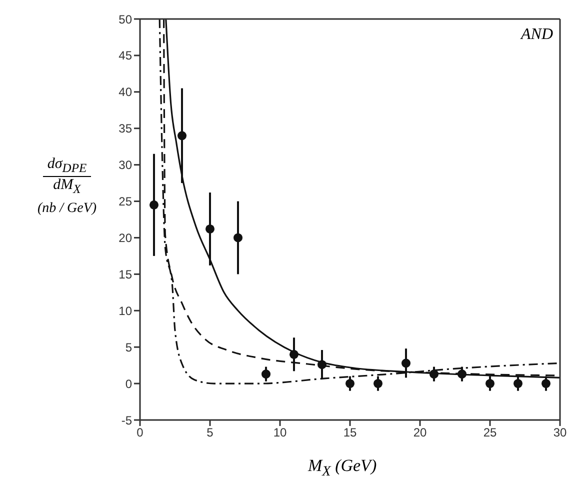 The width and height of the screenshot is (575, 486). Describe the element at coordinates (420, 433) in the screenshot. I see `x-tick-label: 20` at that location.